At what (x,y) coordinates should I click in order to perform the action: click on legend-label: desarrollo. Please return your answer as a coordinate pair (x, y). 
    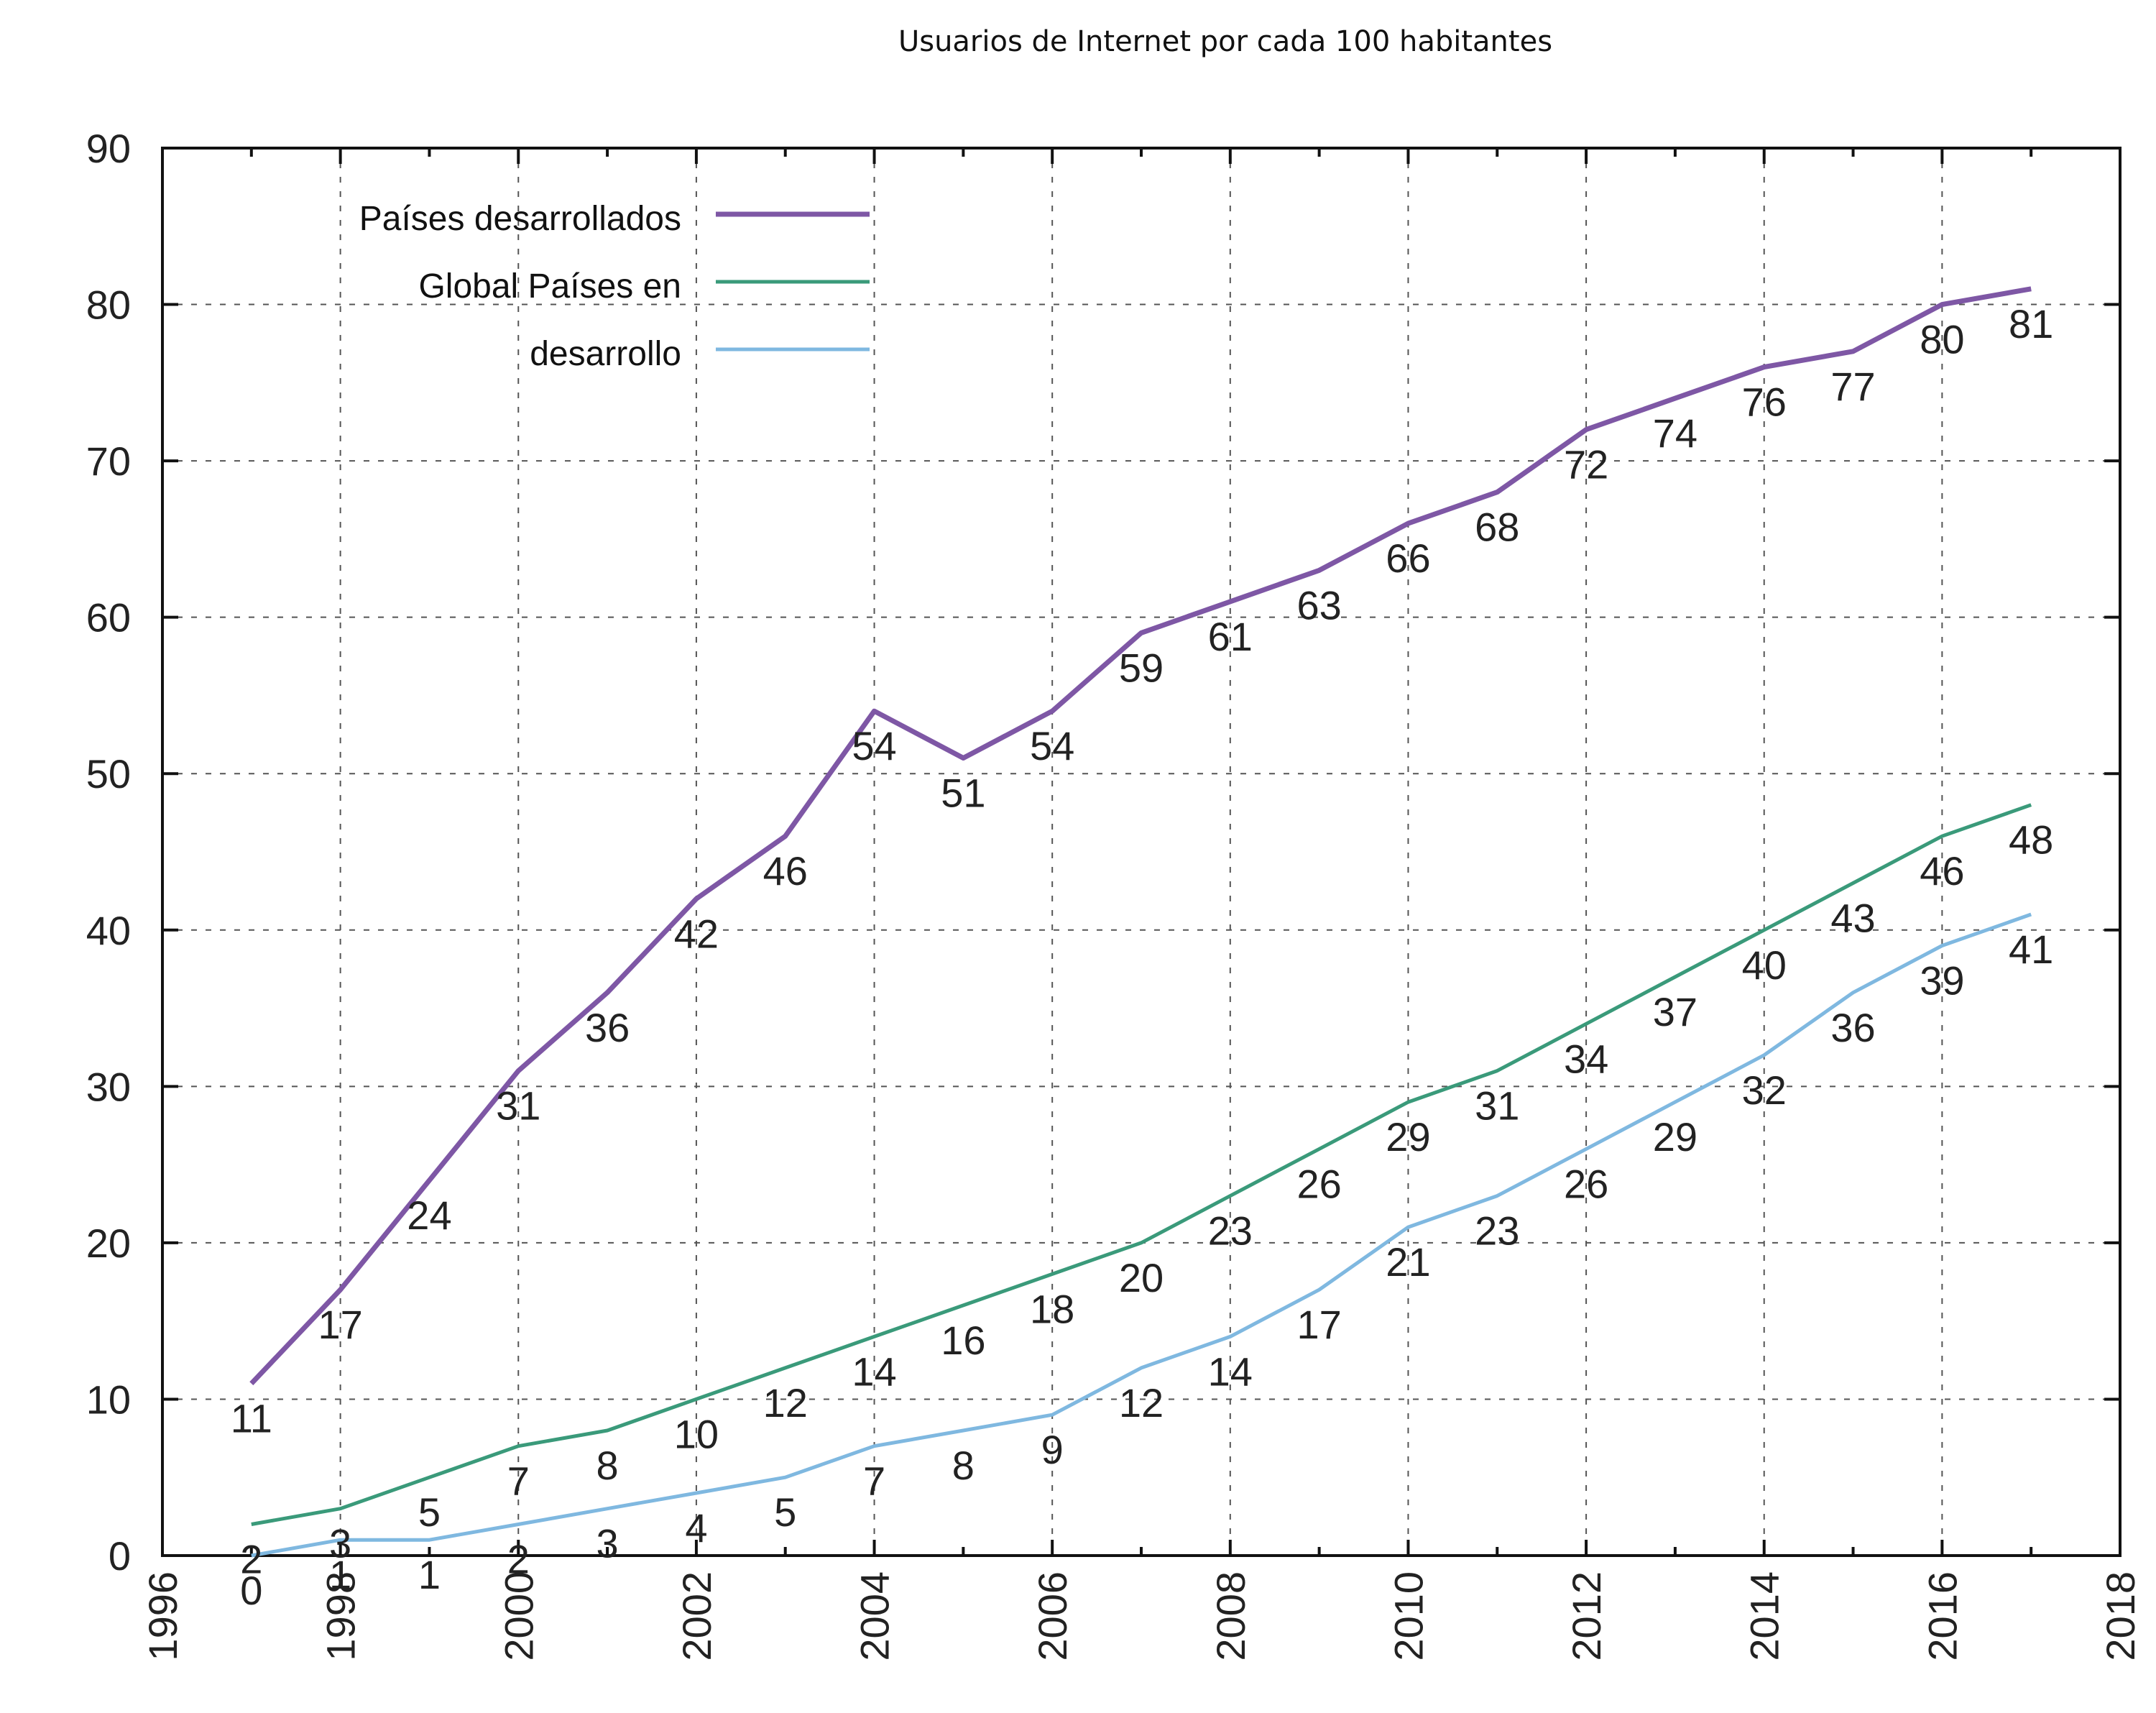
    Looking at the image, I should click on (605, 354).